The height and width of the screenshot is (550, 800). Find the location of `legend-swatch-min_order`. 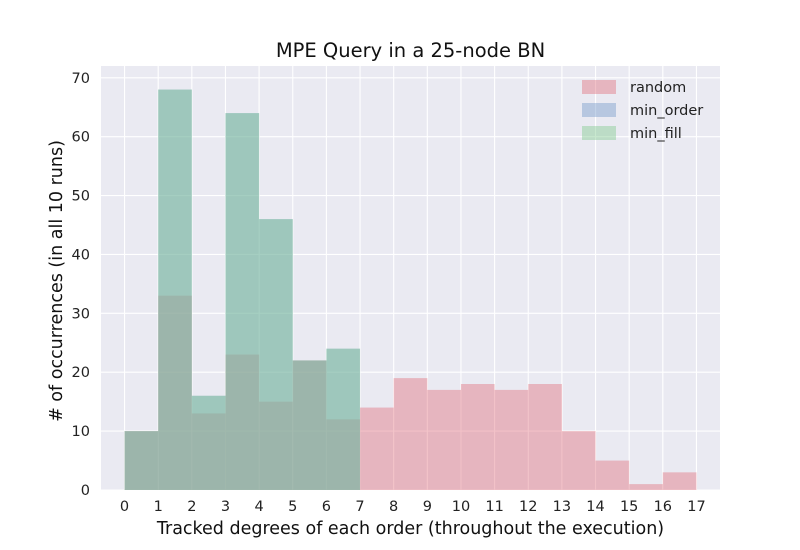

legend-swatch-min_order is located at coordinates (599, 110).